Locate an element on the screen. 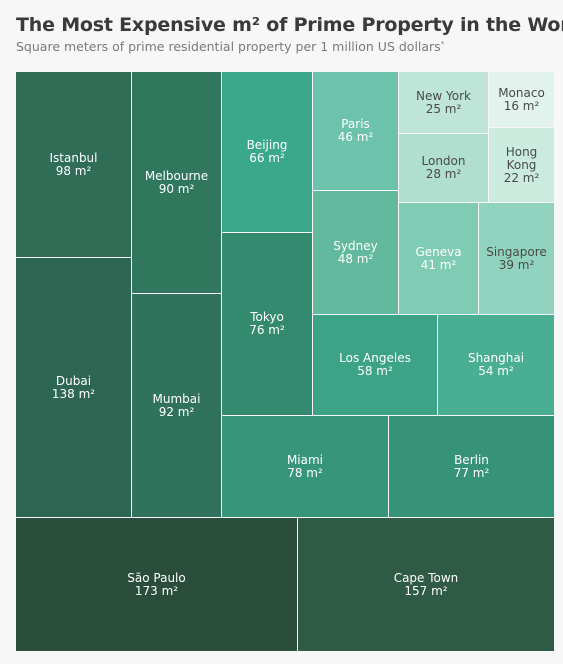 The image size is (563, 664). tile-istanbul: Istanbul 98 m² is located at coordinates (73, 164).